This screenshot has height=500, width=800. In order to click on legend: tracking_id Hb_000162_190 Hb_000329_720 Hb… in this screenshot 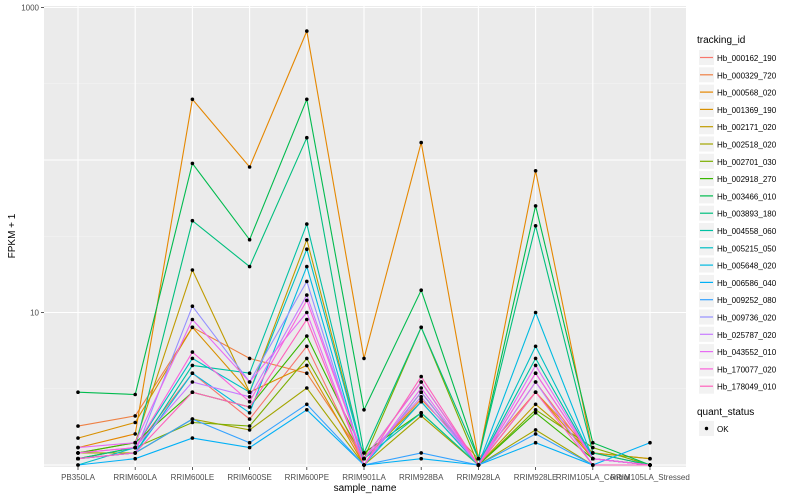, I will do `click(737, 235)`.